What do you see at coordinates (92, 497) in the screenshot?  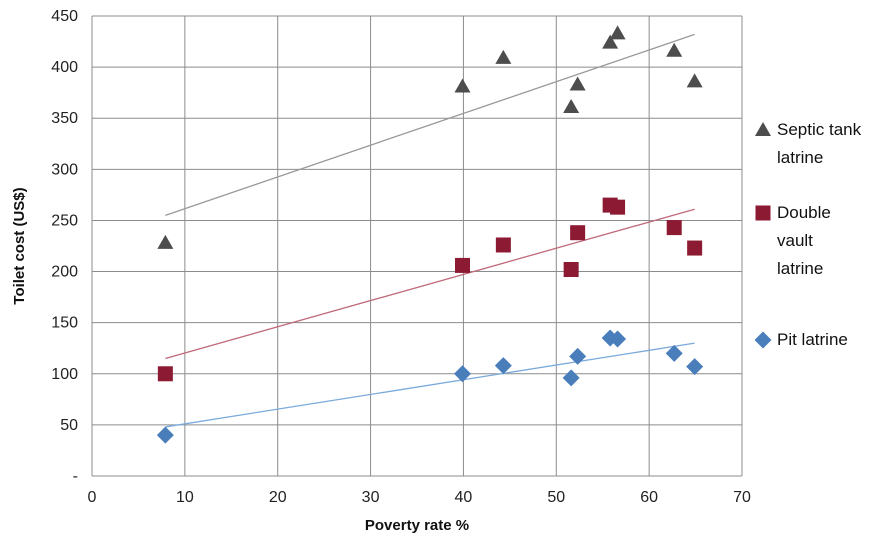 I see `x-tick-label: 0` at bounding box center [92, 497].